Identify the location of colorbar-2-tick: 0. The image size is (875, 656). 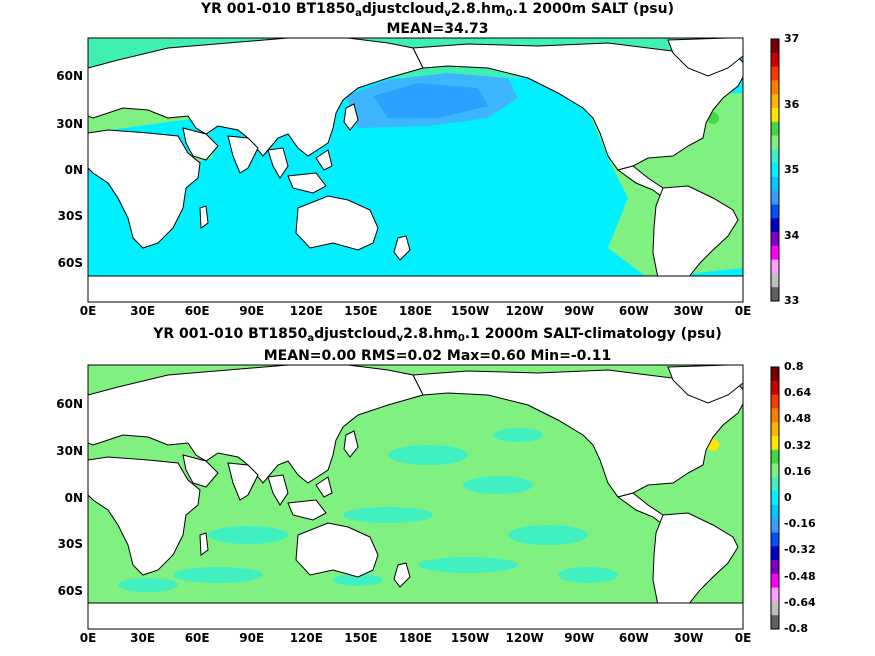
(788, 497).